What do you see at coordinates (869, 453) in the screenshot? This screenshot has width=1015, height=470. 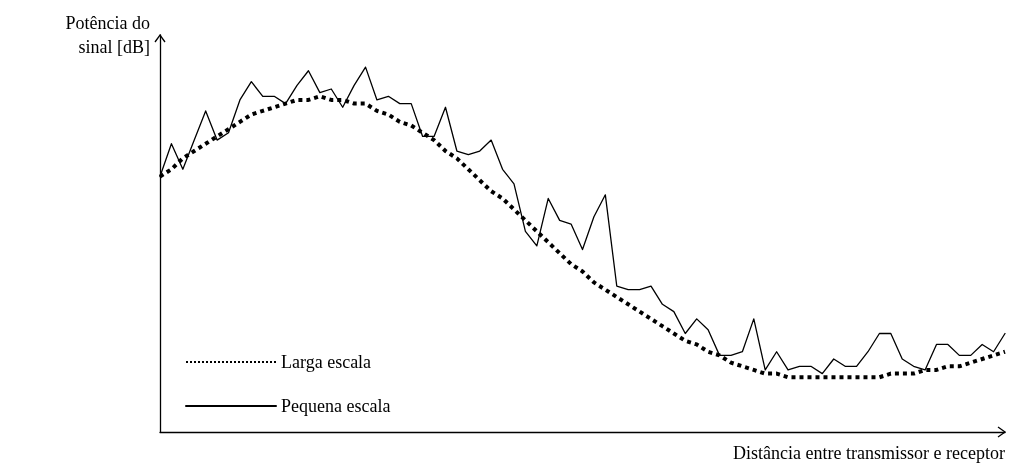 I see `x-axis-title: Distância entre transmissor e receptor` at bounding box center [869, 453].